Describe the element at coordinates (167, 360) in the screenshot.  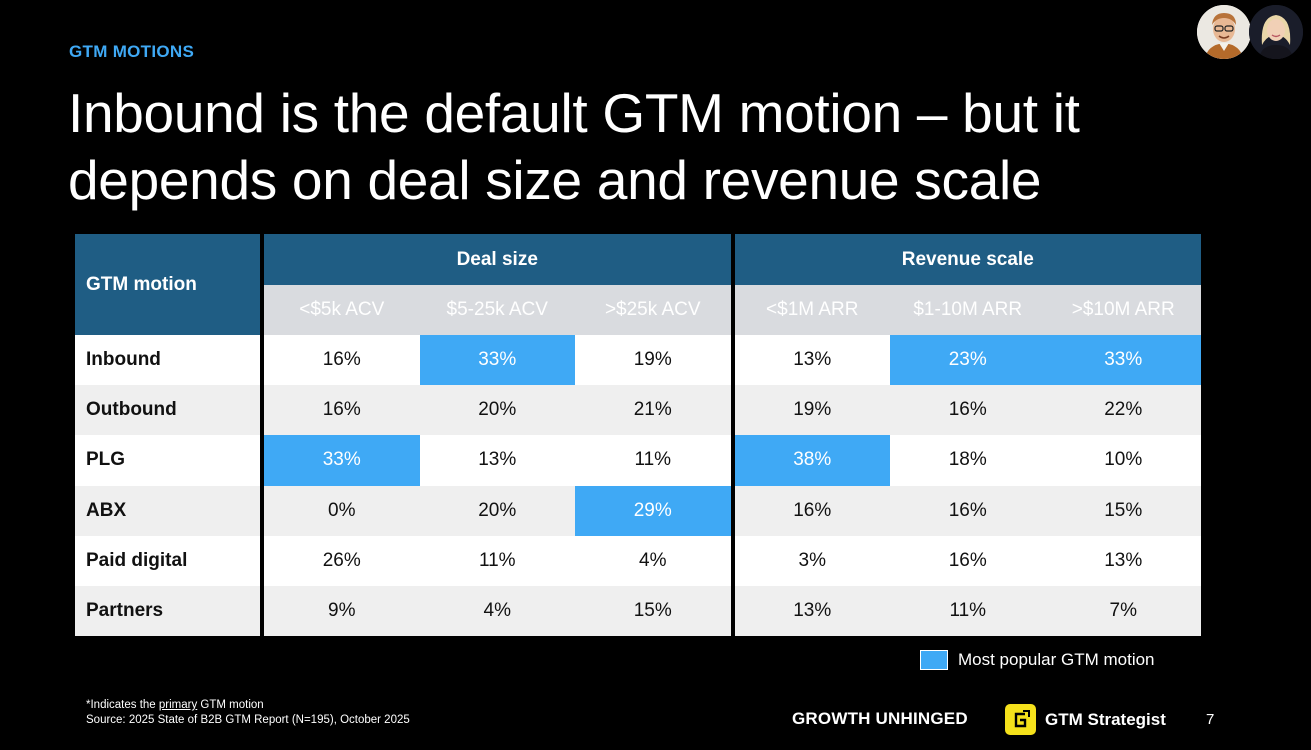
I see `row-label: Inbound` at that location.